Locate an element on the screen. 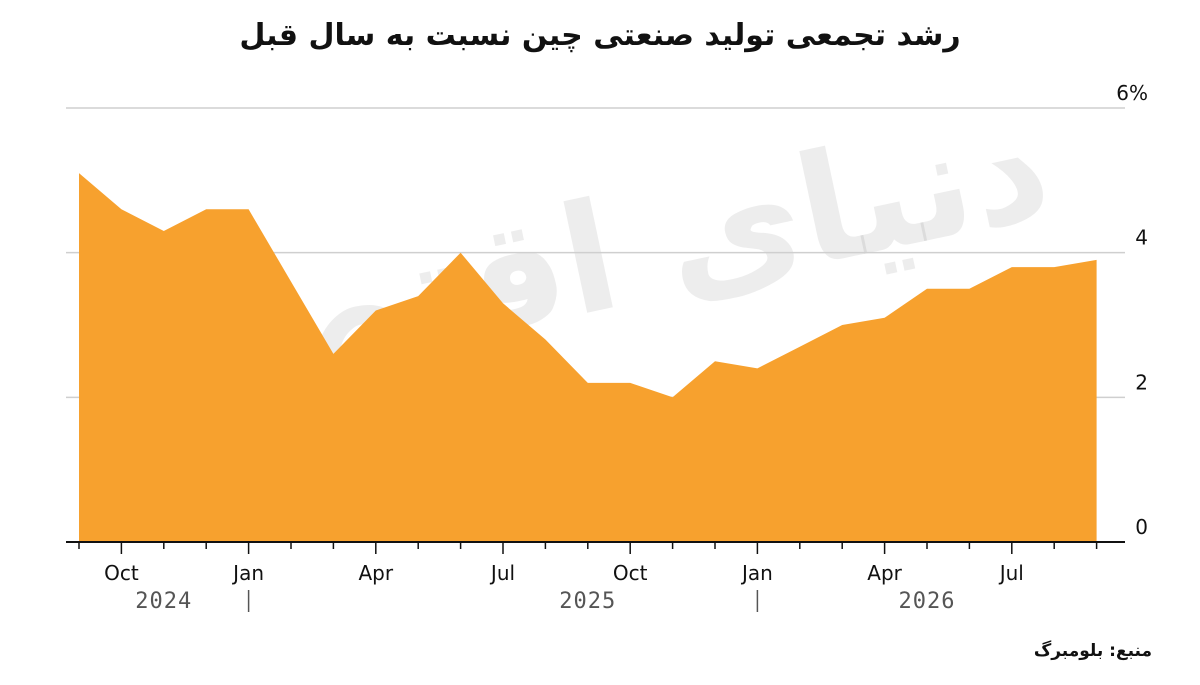 The width and height of the screenshot is (1200, 685). y-axis-labels: 0 2 4 6% is located at coordinates (1132, 310).